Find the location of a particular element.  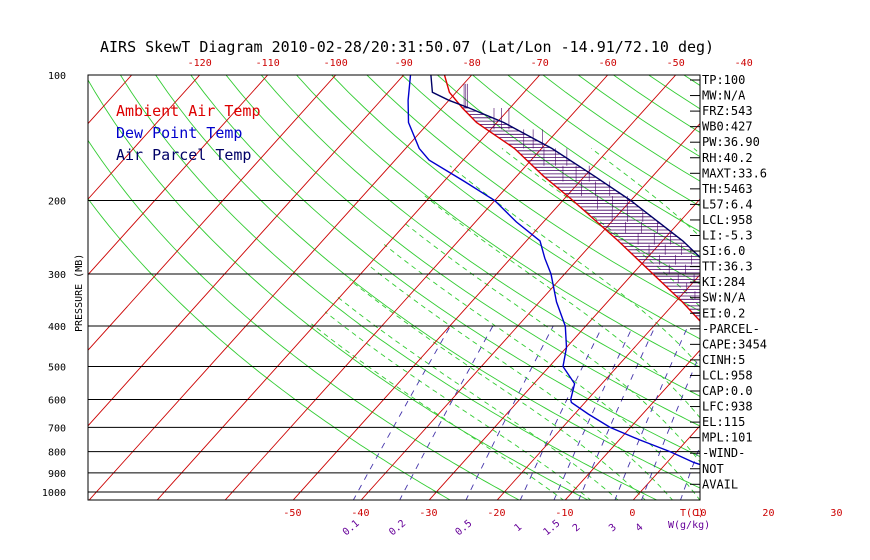

pressure-tick-label: 700 is located at coordinates (57, 428).